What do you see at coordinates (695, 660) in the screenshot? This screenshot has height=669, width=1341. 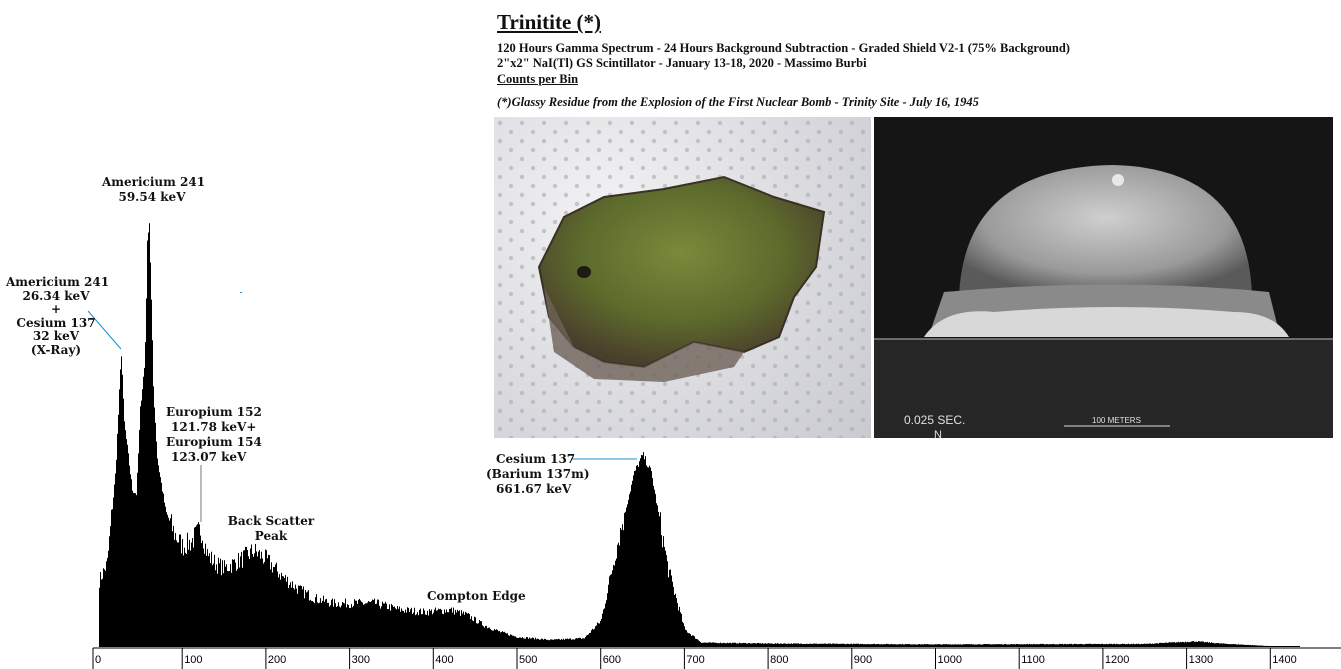 I see `x-tick-label: 700` at bounding box center [695, 660].